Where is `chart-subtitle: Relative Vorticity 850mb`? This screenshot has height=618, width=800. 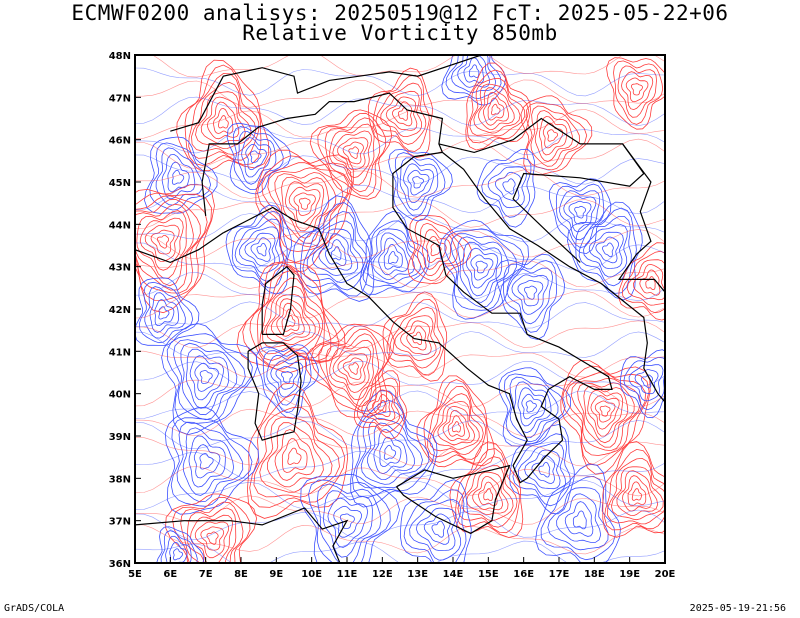
chart-subtitle: Relative Vorticity 850mb is located at coordinates (400, 33).